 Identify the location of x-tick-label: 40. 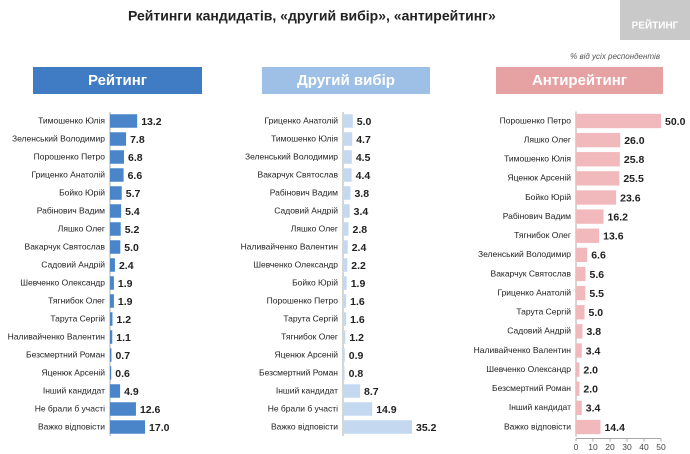
(644, 447).